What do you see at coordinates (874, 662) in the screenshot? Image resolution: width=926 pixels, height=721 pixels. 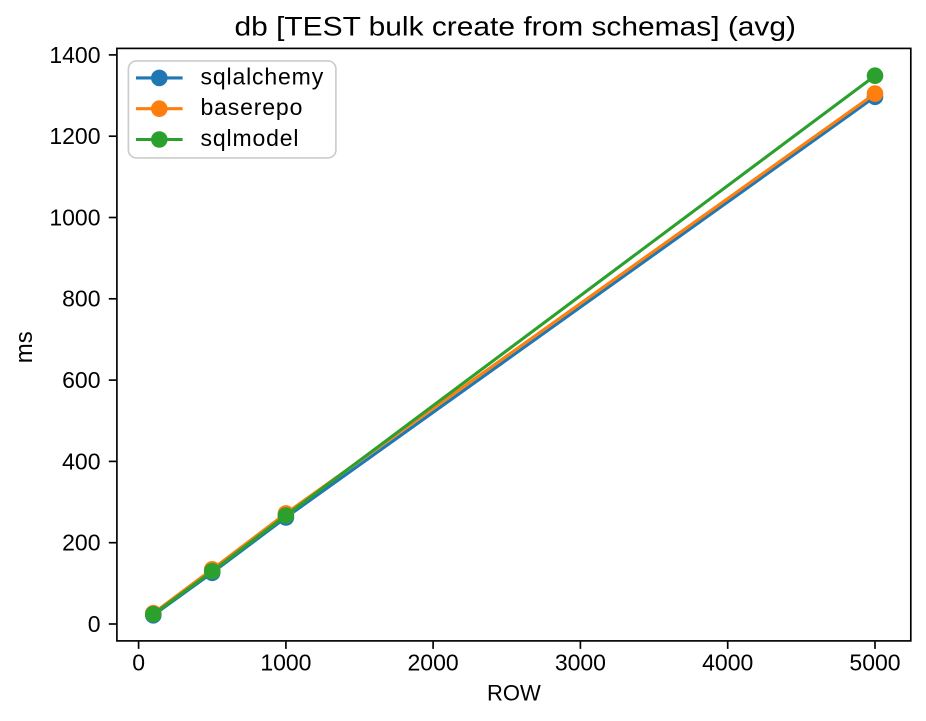 I see `svg-text: 5000` at bounding box center [874, 662].